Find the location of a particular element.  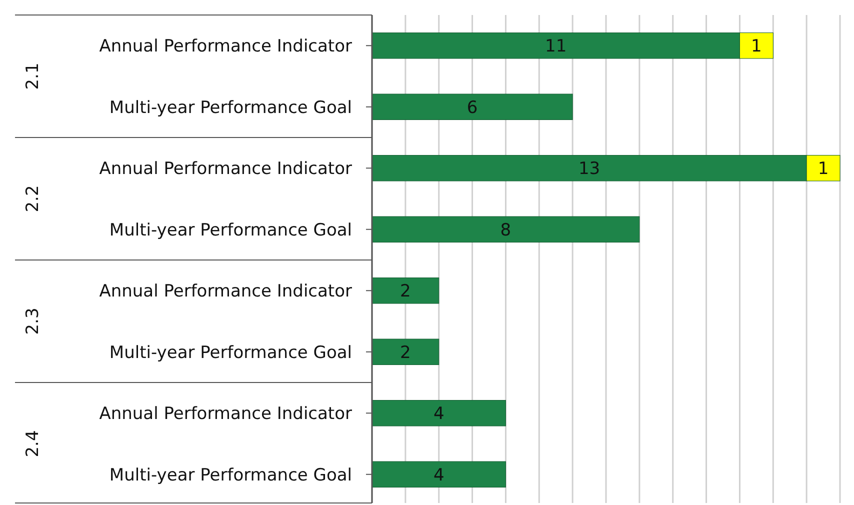

data-label: 8 is located at coordinates (506, 230).